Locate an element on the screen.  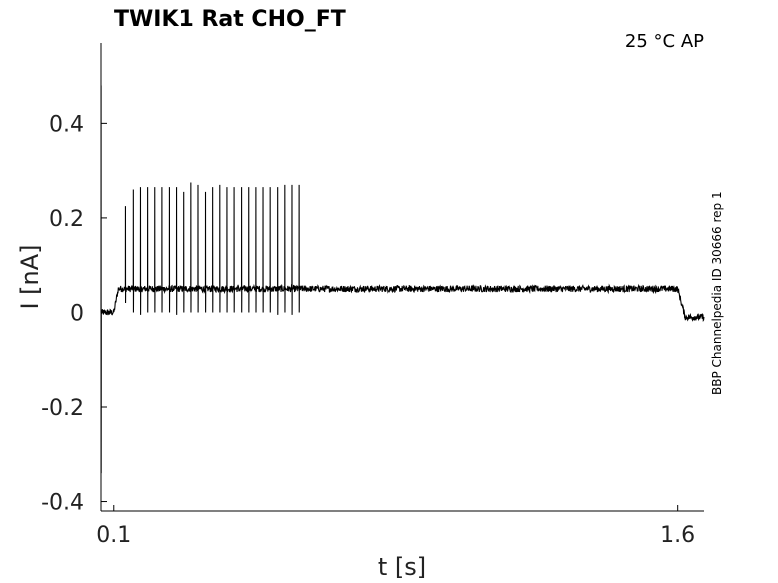
y-ticks: 0.4 0.2 0 -0.2 -0.4 is located at coordinates (74, 314).